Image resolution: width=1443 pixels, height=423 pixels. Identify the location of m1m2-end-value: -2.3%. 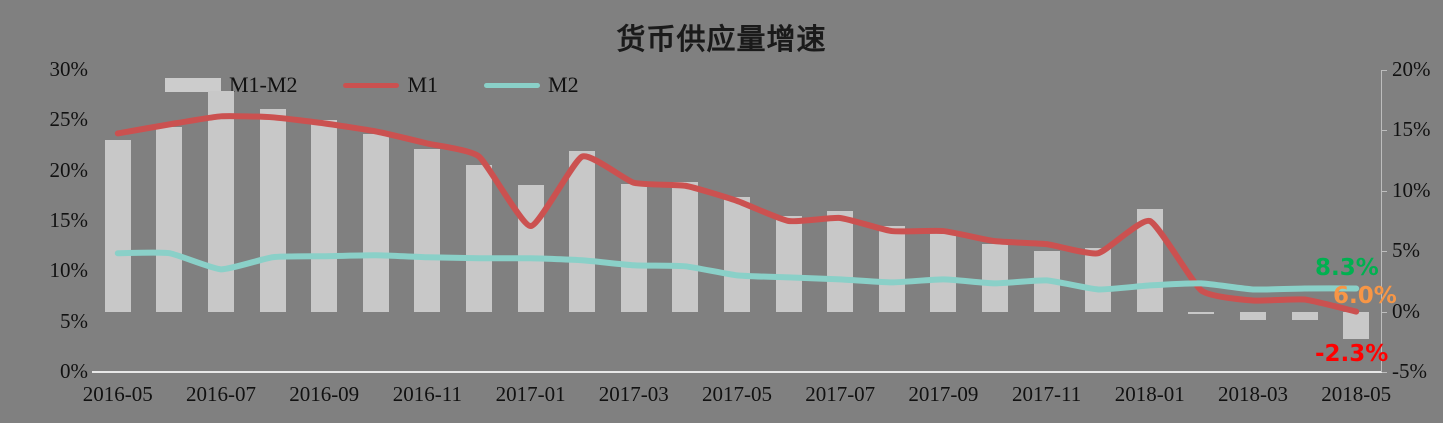
(1352, 354).